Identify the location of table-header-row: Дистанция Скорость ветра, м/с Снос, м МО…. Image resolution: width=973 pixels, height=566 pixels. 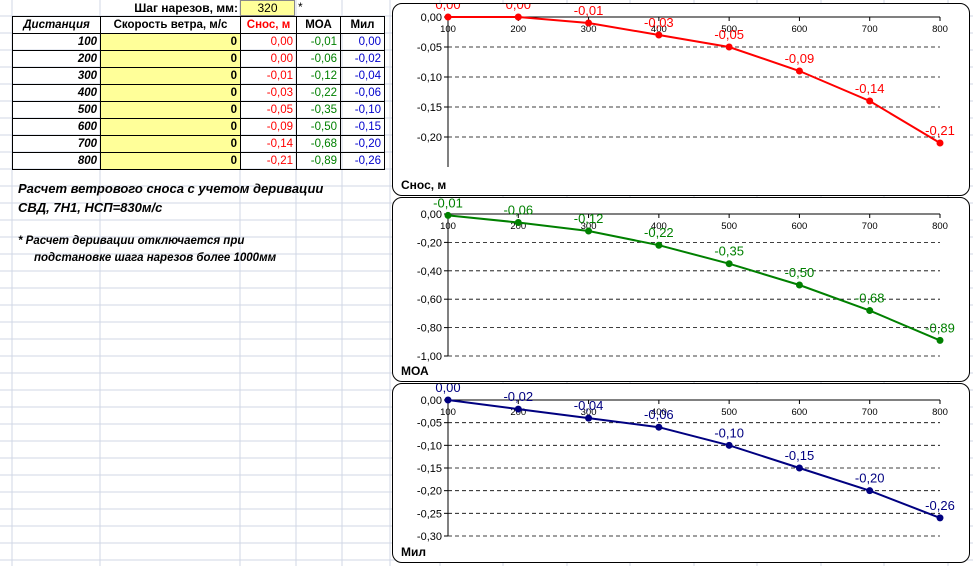
(198, 25).